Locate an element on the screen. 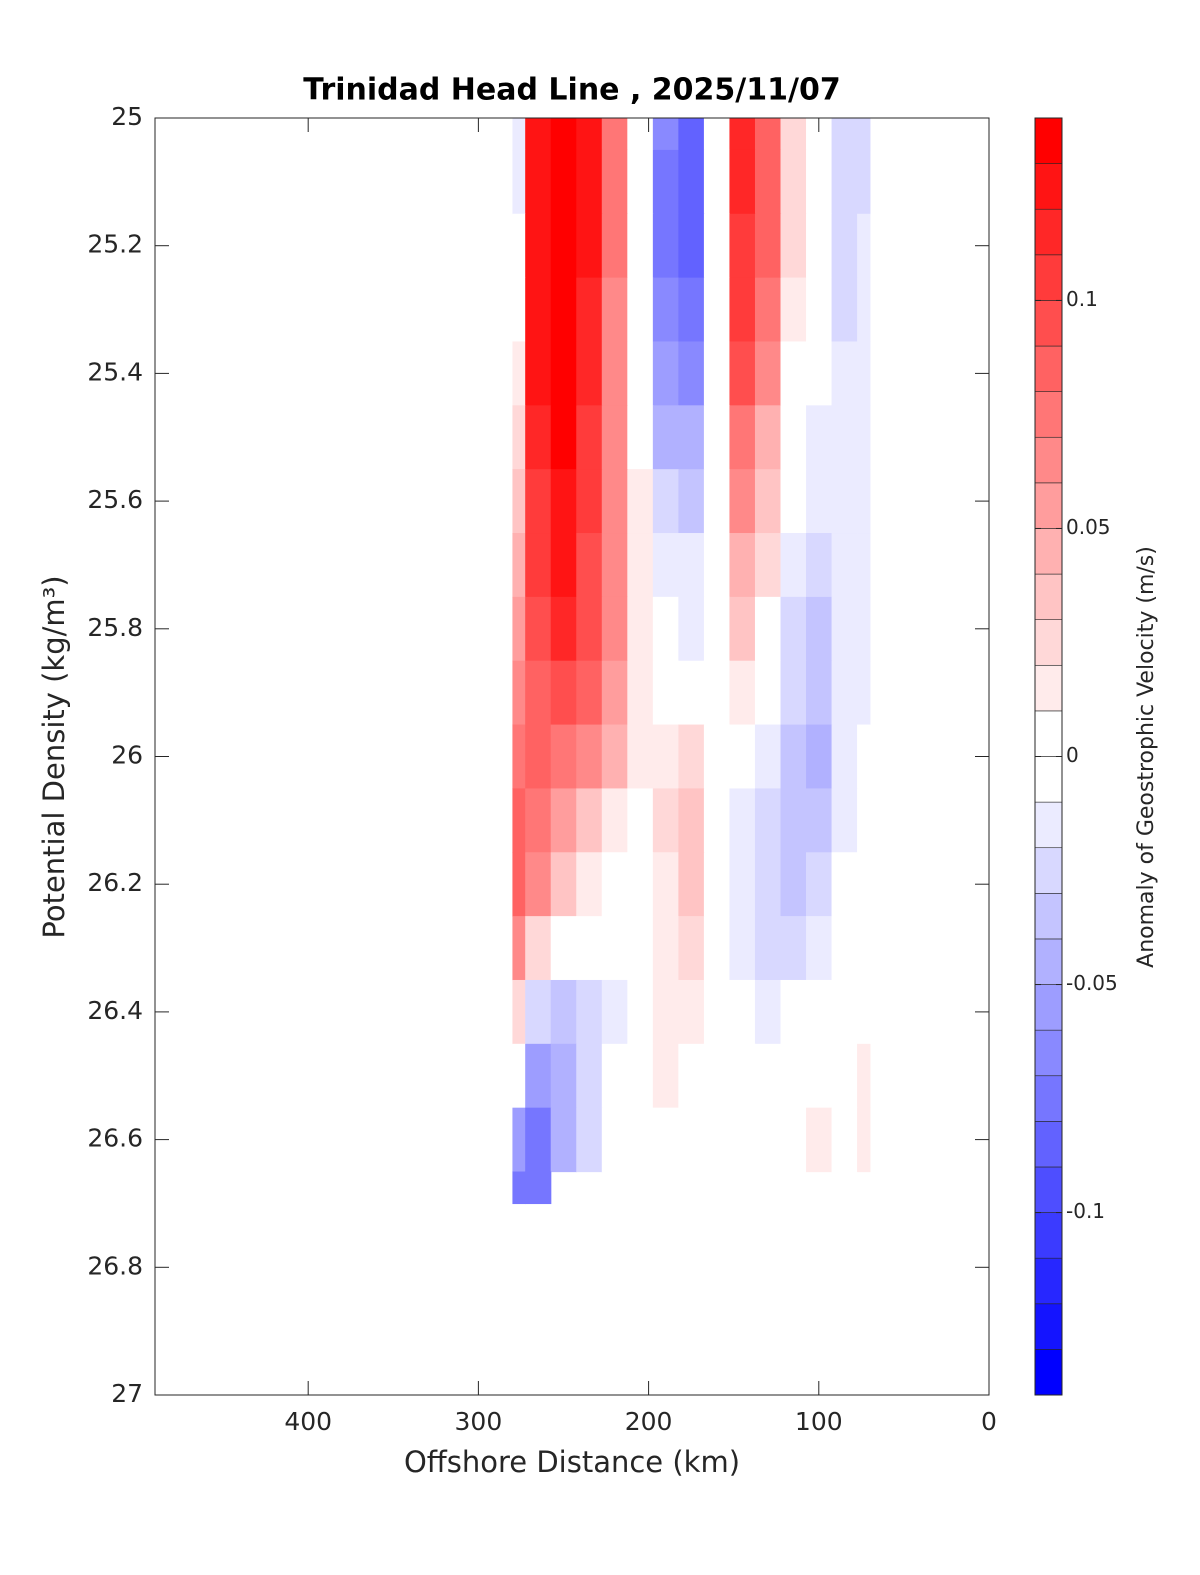  y-tick-label: 25.2 is located at coordinates (115, 244).